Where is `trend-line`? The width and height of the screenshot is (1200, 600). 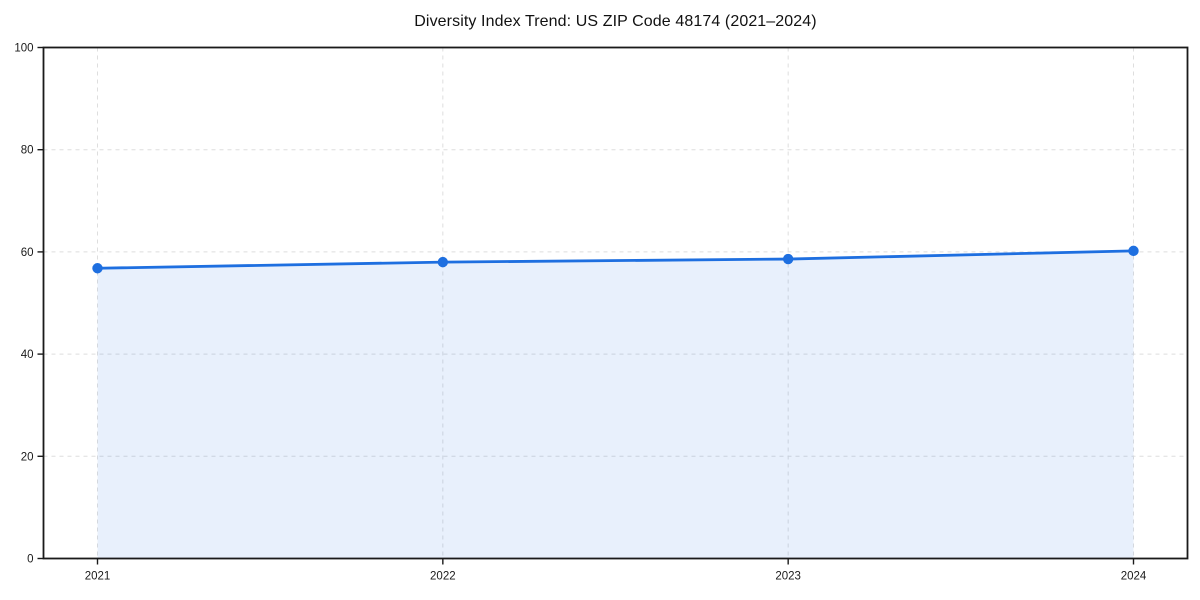 trend-line is located at coordinates (615, 259).